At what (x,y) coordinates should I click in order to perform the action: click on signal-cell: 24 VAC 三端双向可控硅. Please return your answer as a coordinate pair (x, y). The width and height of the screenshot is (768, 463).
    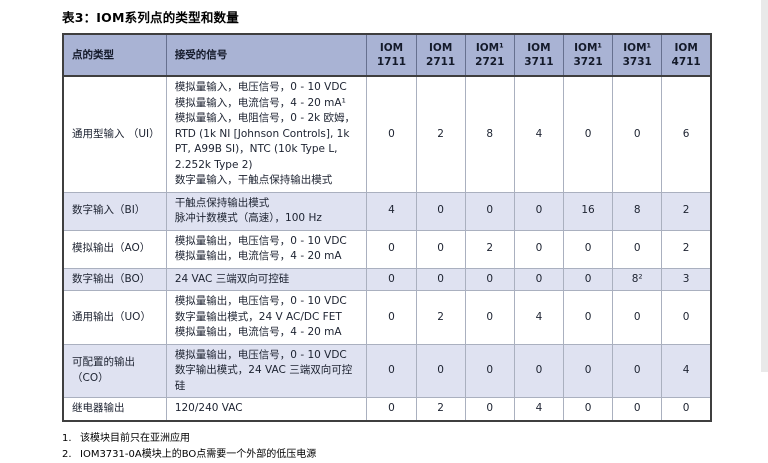
    Looking at the image, I should click on (266, 279).